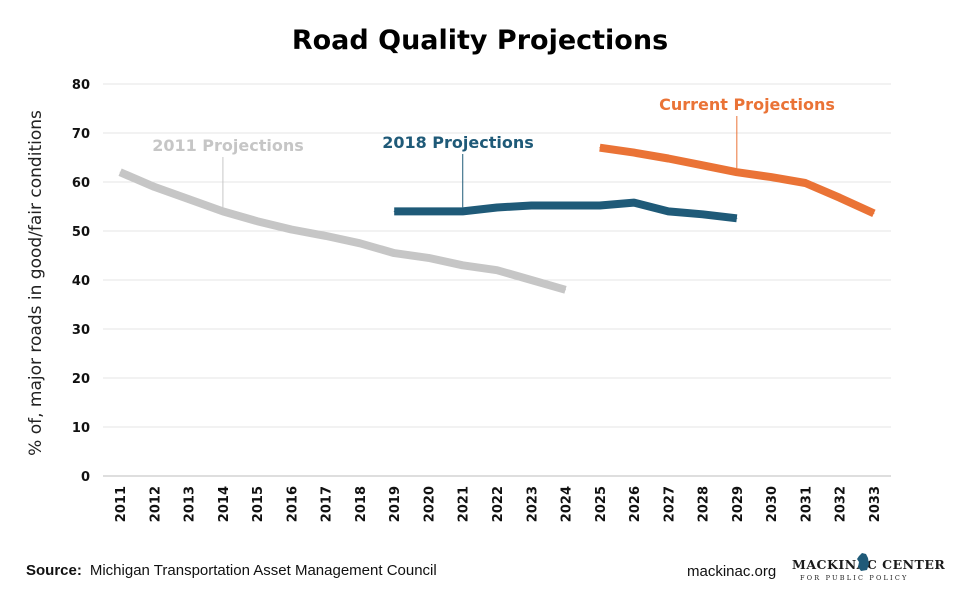 This screenshot has height=604, width=960. What do you see at coordinates (395, 504) in the screenshot?
I see `x-tick-label: 2019` at bounding box center [395, 504].